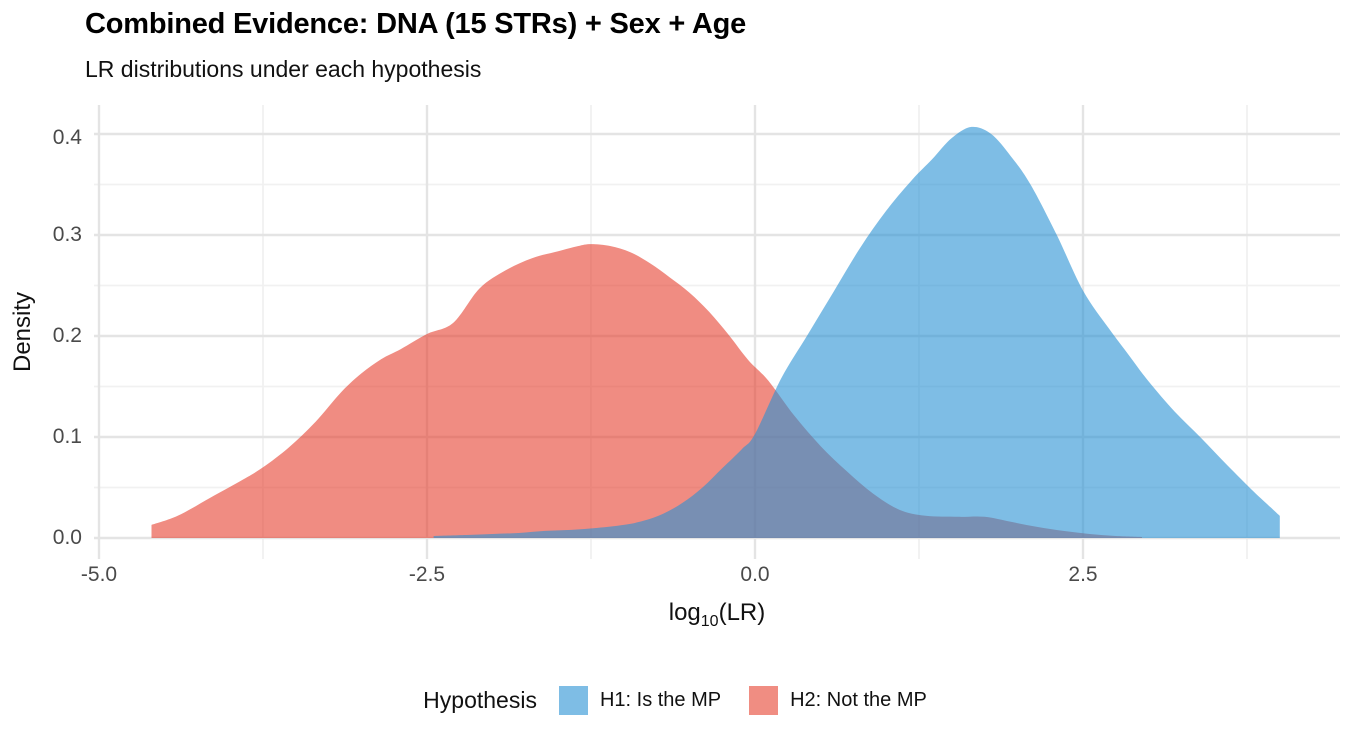 This screenshot has width=1350, height=750. What do you see at coordinates (283, 69) in the screenshot?
I see `chart-subtitle: LR distributions under each hypothesis` at bounding box center [283, 69].